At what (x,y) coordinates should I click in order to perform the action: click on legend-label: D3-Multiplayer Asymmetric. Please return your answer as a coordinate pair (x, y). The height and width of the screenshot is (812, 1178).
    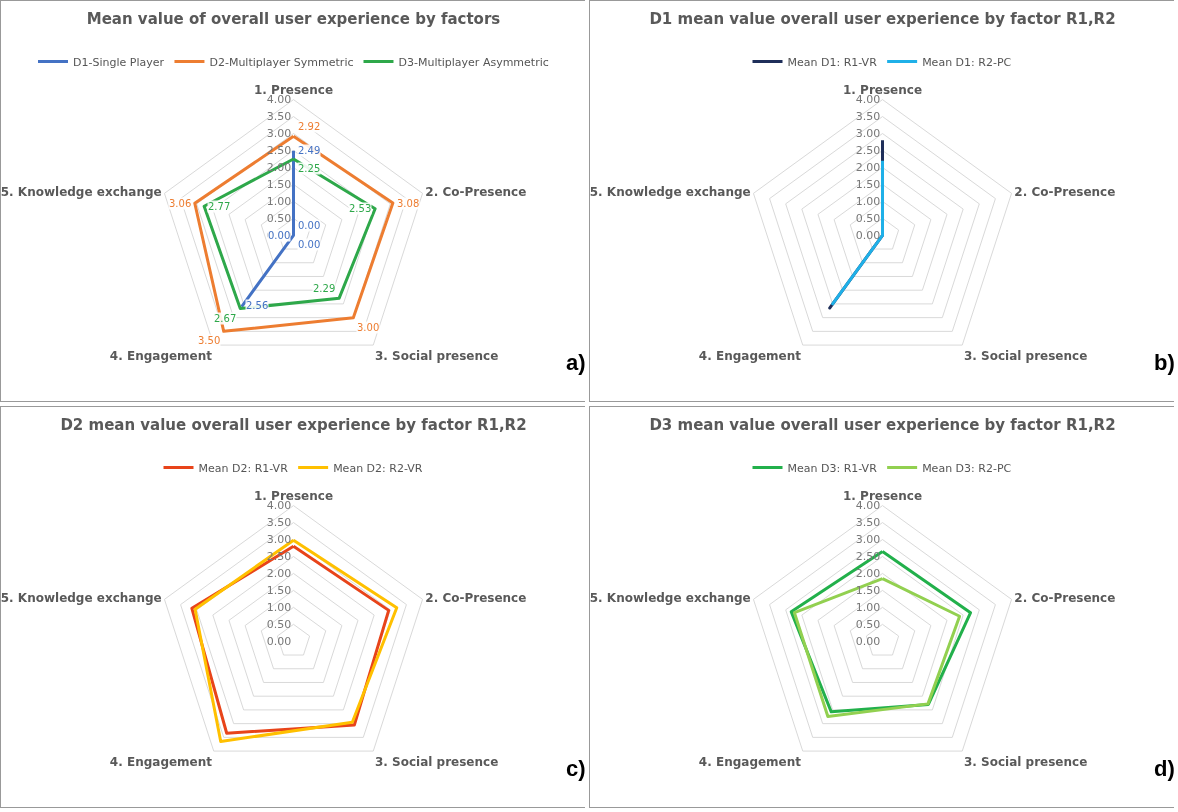
    Looking at the image, I should click on (473, 62).